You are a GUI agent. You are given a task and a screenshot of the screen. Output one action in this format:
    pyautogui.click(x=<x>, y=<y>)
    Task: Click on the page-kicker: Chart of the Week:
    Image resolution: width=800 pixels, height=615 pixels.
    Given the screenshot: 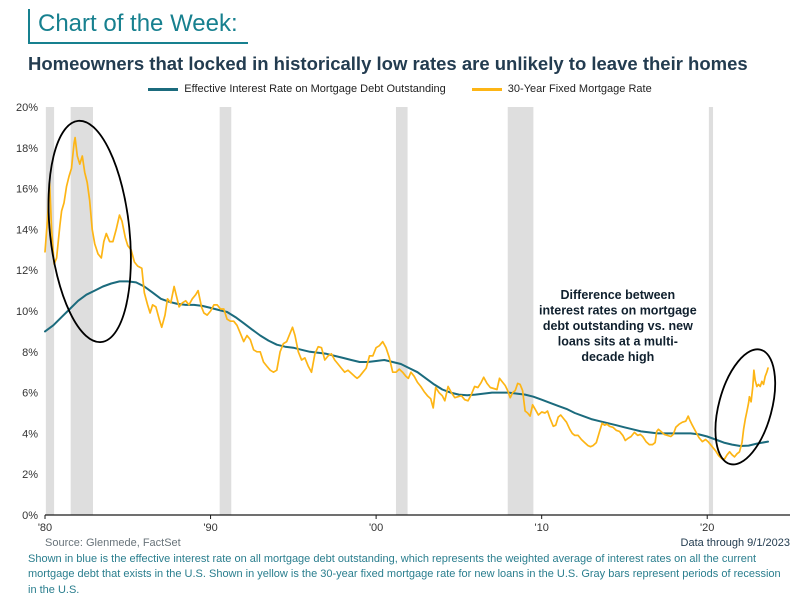 What is the action you would take?
    pyautogui.click(x=138, y=26)
    